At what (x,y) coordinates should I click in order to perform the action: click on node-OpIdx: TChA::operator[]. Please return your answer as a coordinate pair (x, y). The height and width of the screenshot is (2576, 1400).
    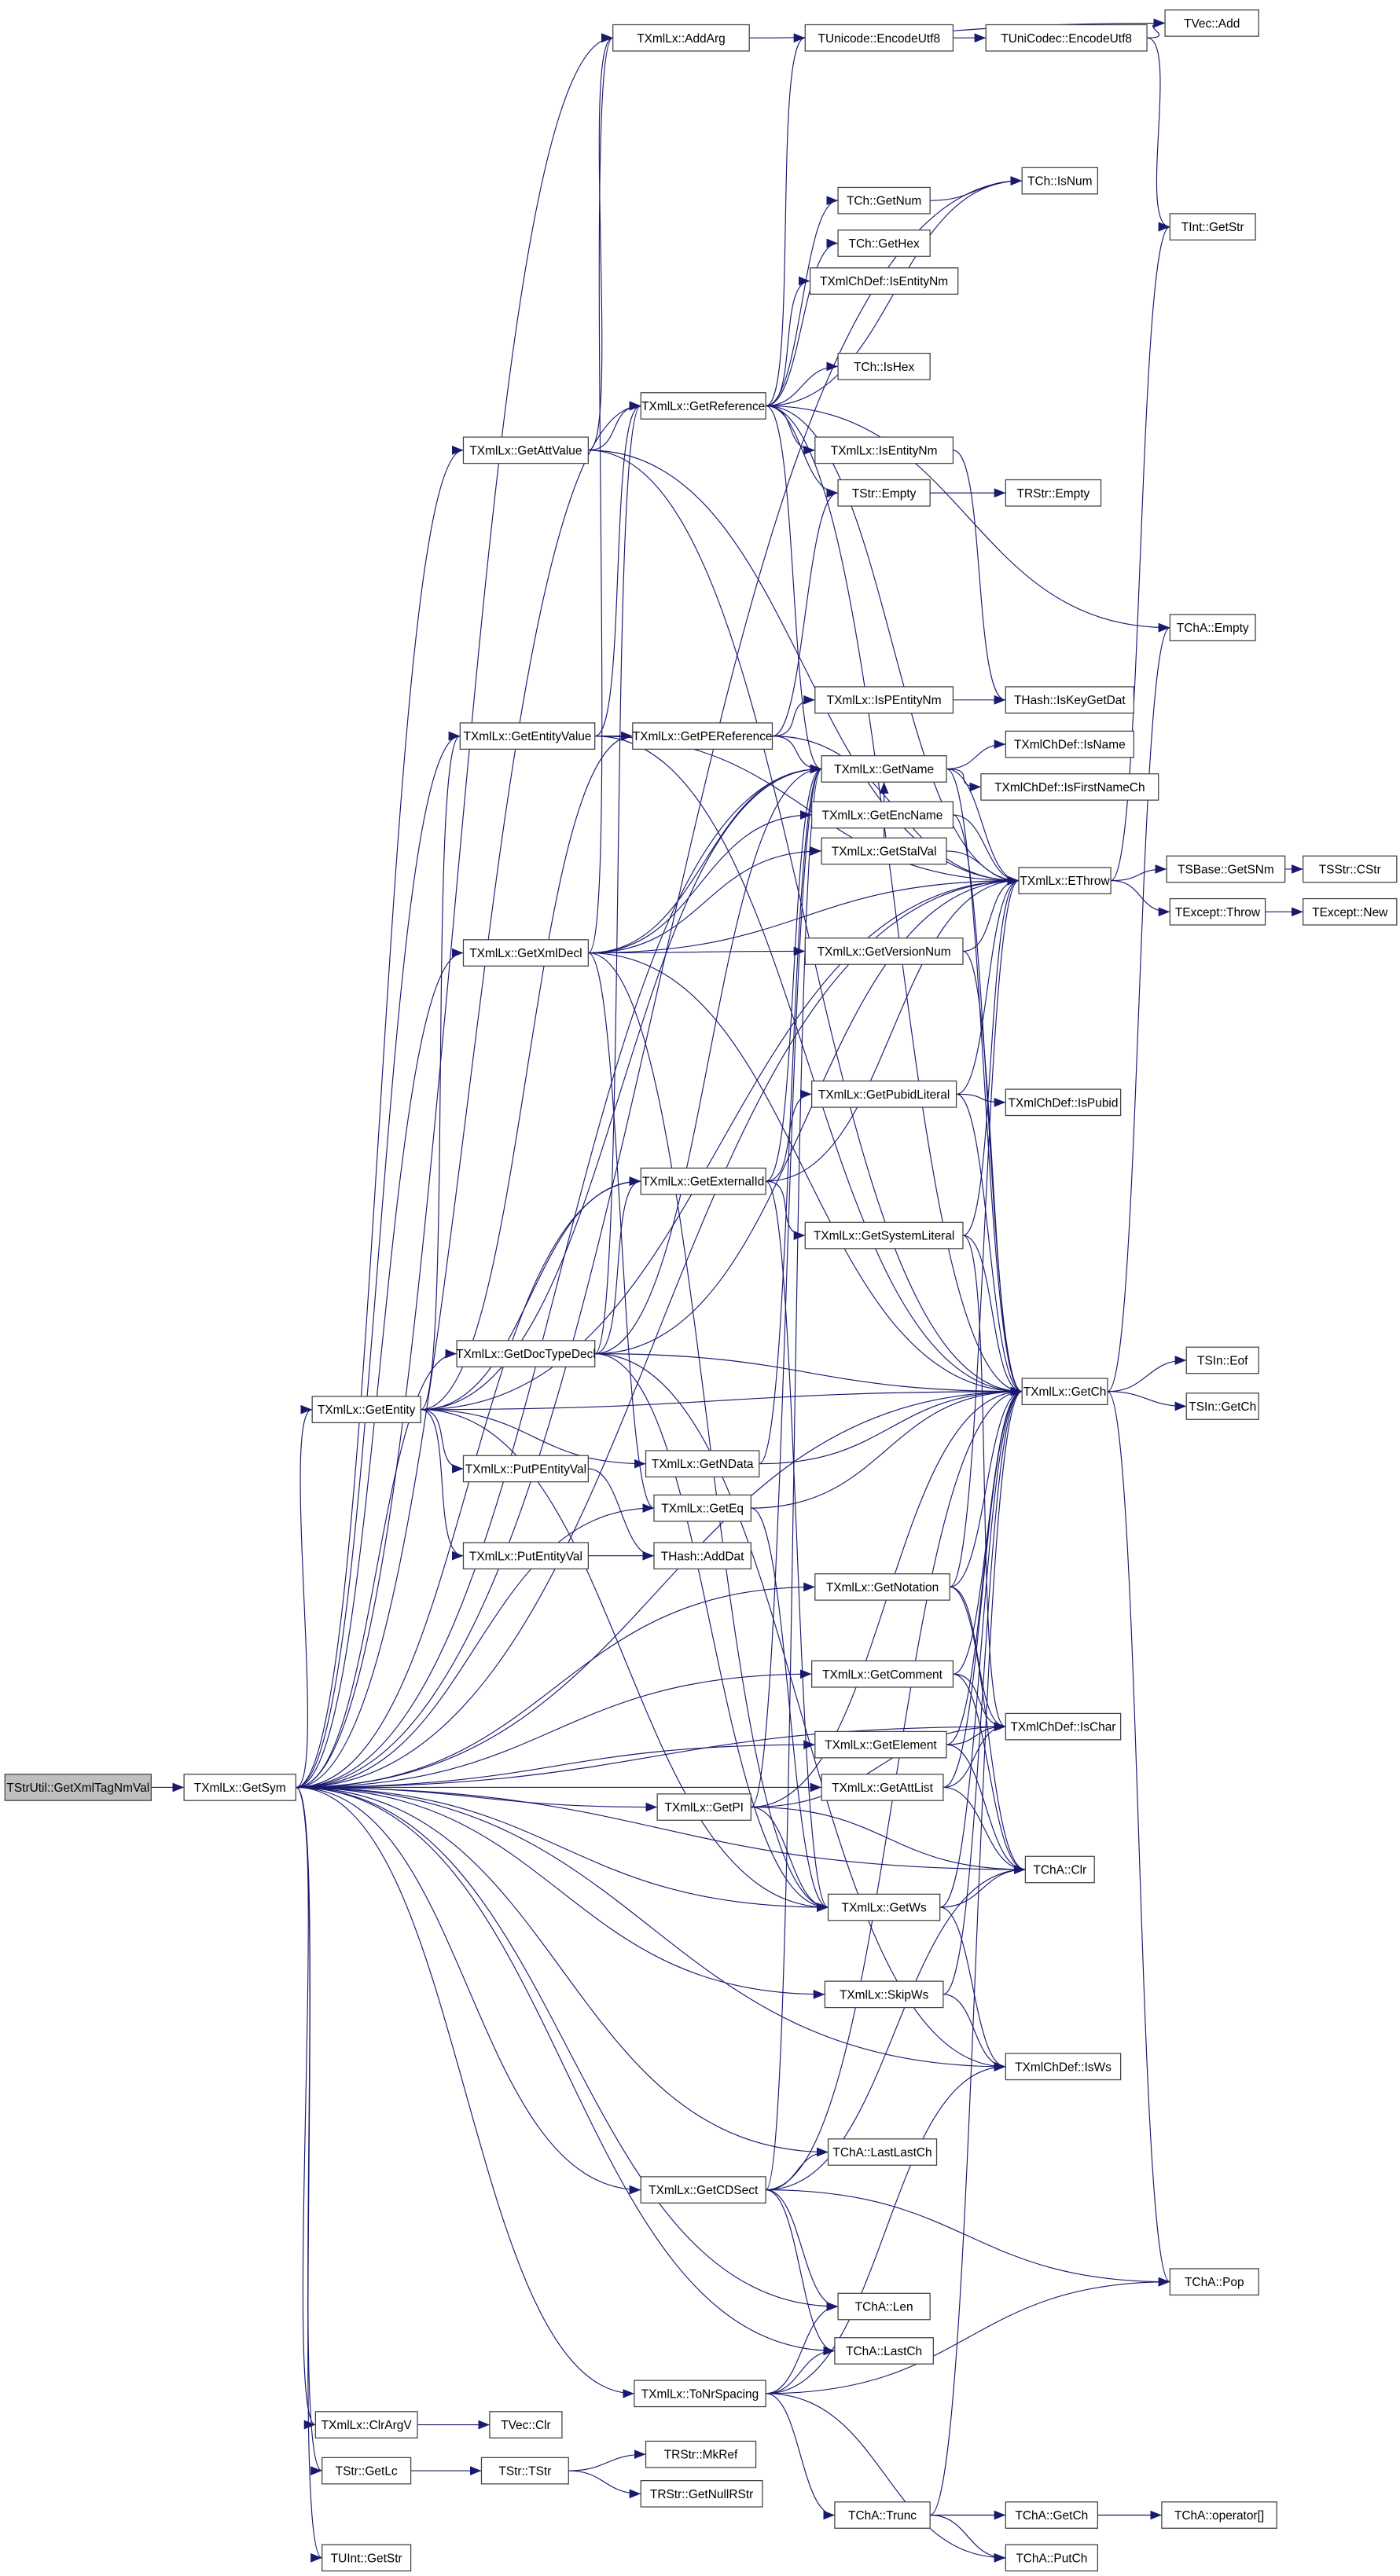
    Looking at the image, I should click on (1219, 2515).